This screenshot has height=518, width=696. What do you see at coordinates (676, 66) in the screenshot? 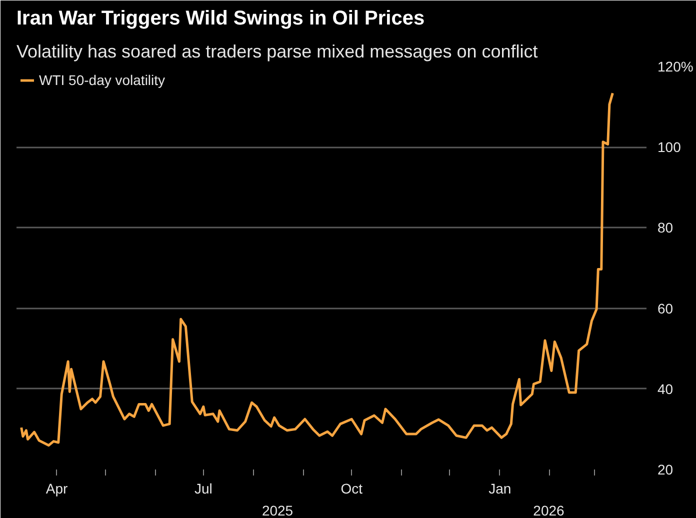
I see `y-tick-label: 120%` at bounding box center [676, 66].